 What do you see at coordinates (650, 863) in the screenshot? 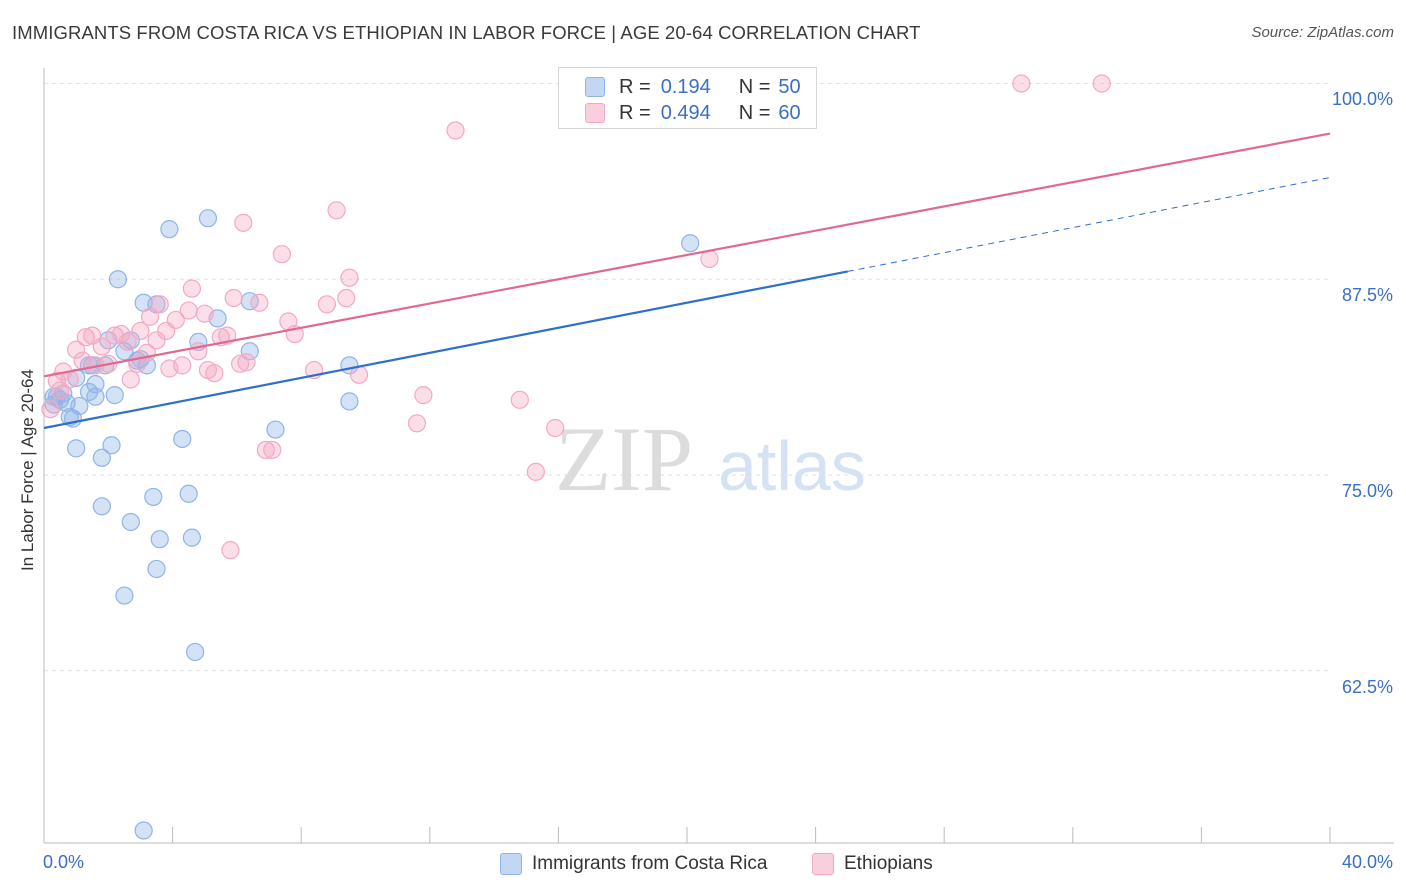
I see `bottom-legend-label: Immigrants from Costa Rica` at bounding box center [650, 863].